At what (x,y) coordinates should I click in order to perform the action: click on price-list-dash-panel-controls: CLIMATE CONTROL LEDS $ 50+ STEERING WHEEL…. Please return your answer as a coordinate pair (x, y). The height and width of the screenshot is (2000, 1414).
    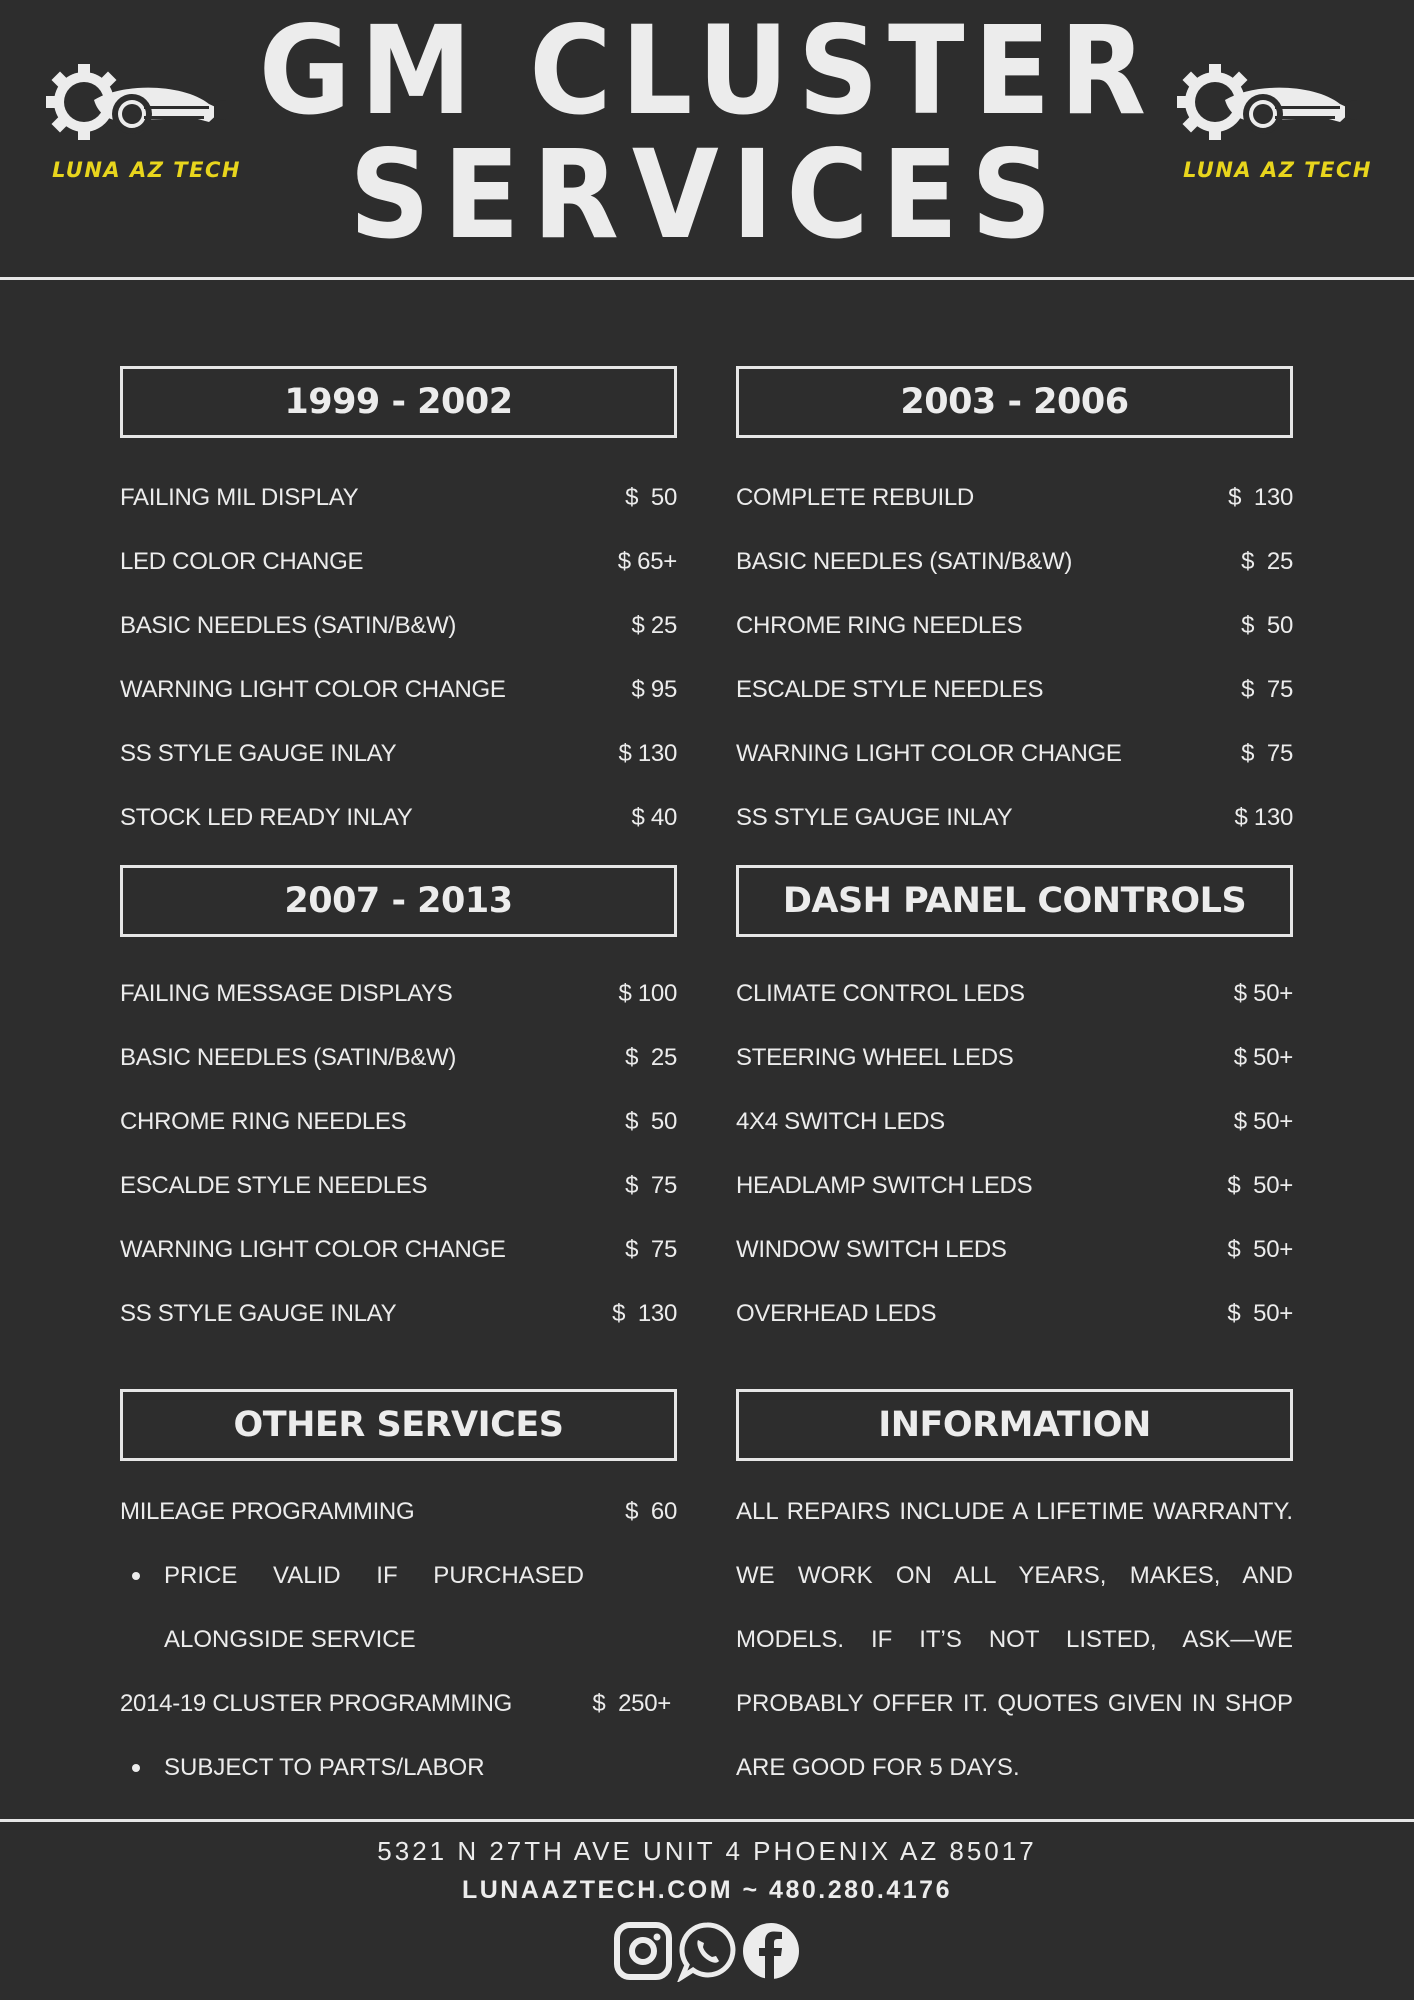
    Looking at the image, I should click on (1014, 1154).